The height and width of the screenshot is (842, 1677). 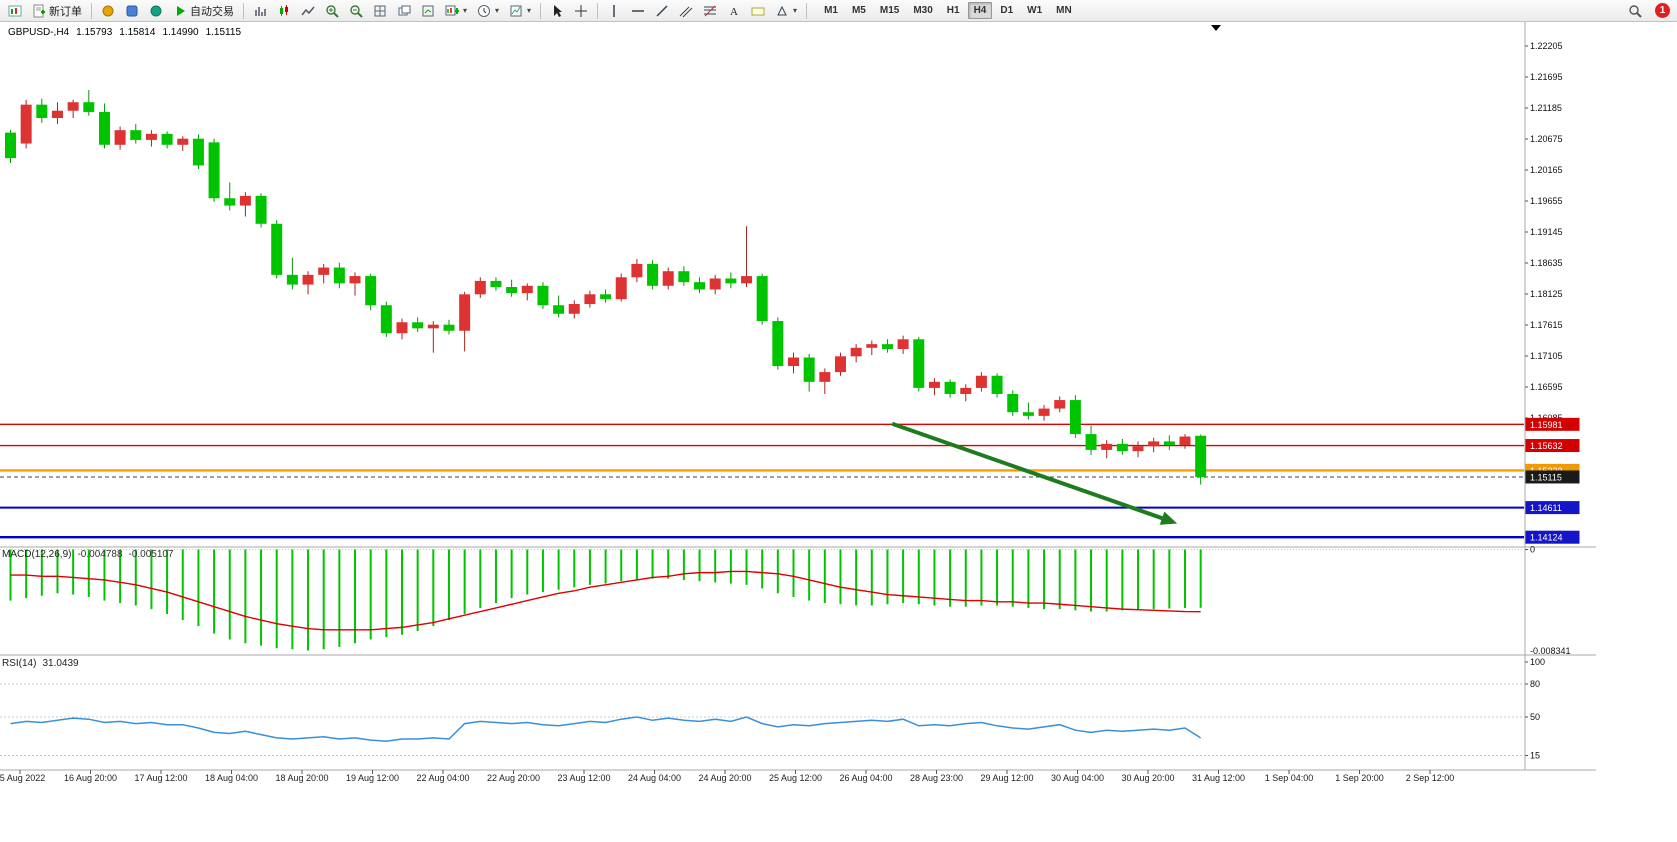 What do you see at coordinates (858, 10) in the screenshot?
I see `timeframe-m5: M5` at bounding box center [858, 10].